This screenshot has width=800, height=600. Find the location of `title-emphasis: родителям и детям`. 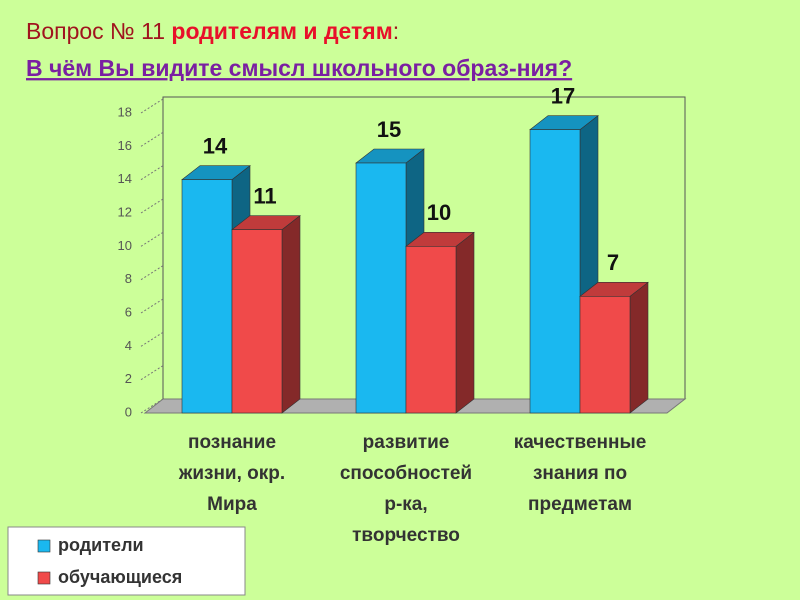

title-emphasis: родителям и детям is located at coordinates (281, 31).